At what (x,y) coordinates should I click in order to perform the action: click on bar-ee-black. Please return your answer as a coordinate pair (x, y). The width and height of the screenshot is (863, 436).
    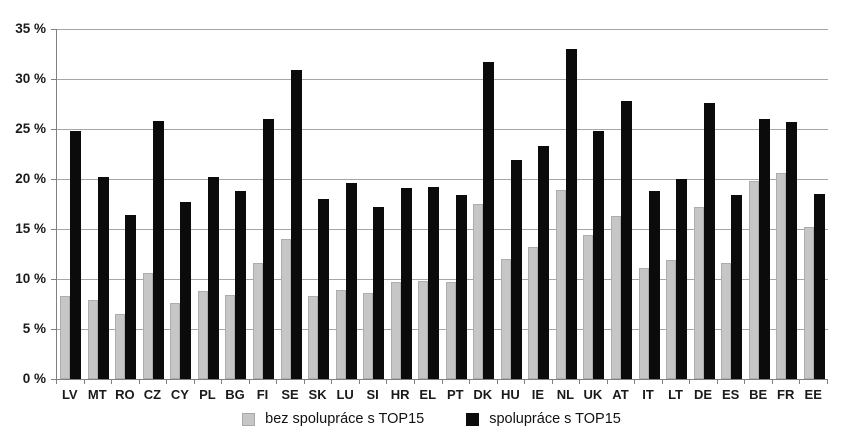
    Looking at the image, I should click on (819, 286).